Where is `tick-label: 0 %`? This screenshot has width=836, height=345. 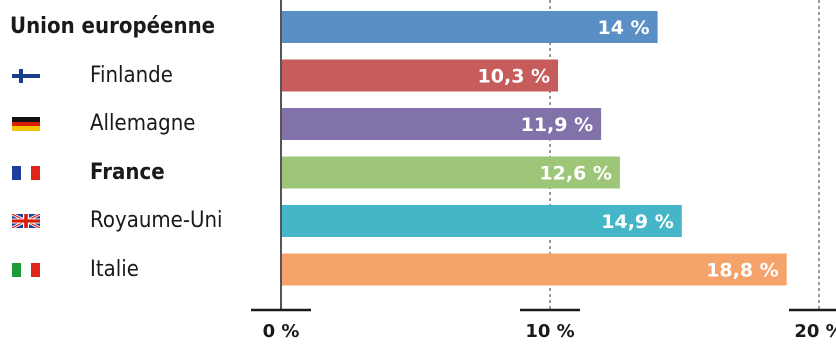
tick-label: 0 % is located at coordinates (281, 331).